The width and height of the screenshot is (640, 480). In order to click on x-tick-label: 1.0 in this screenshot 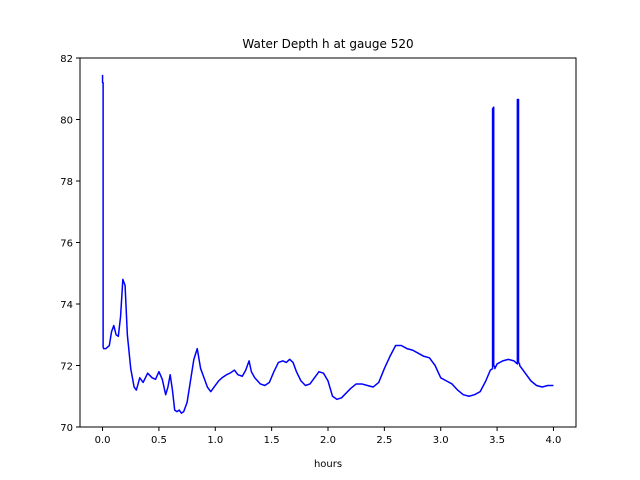, I will do `click(215, 440)`.